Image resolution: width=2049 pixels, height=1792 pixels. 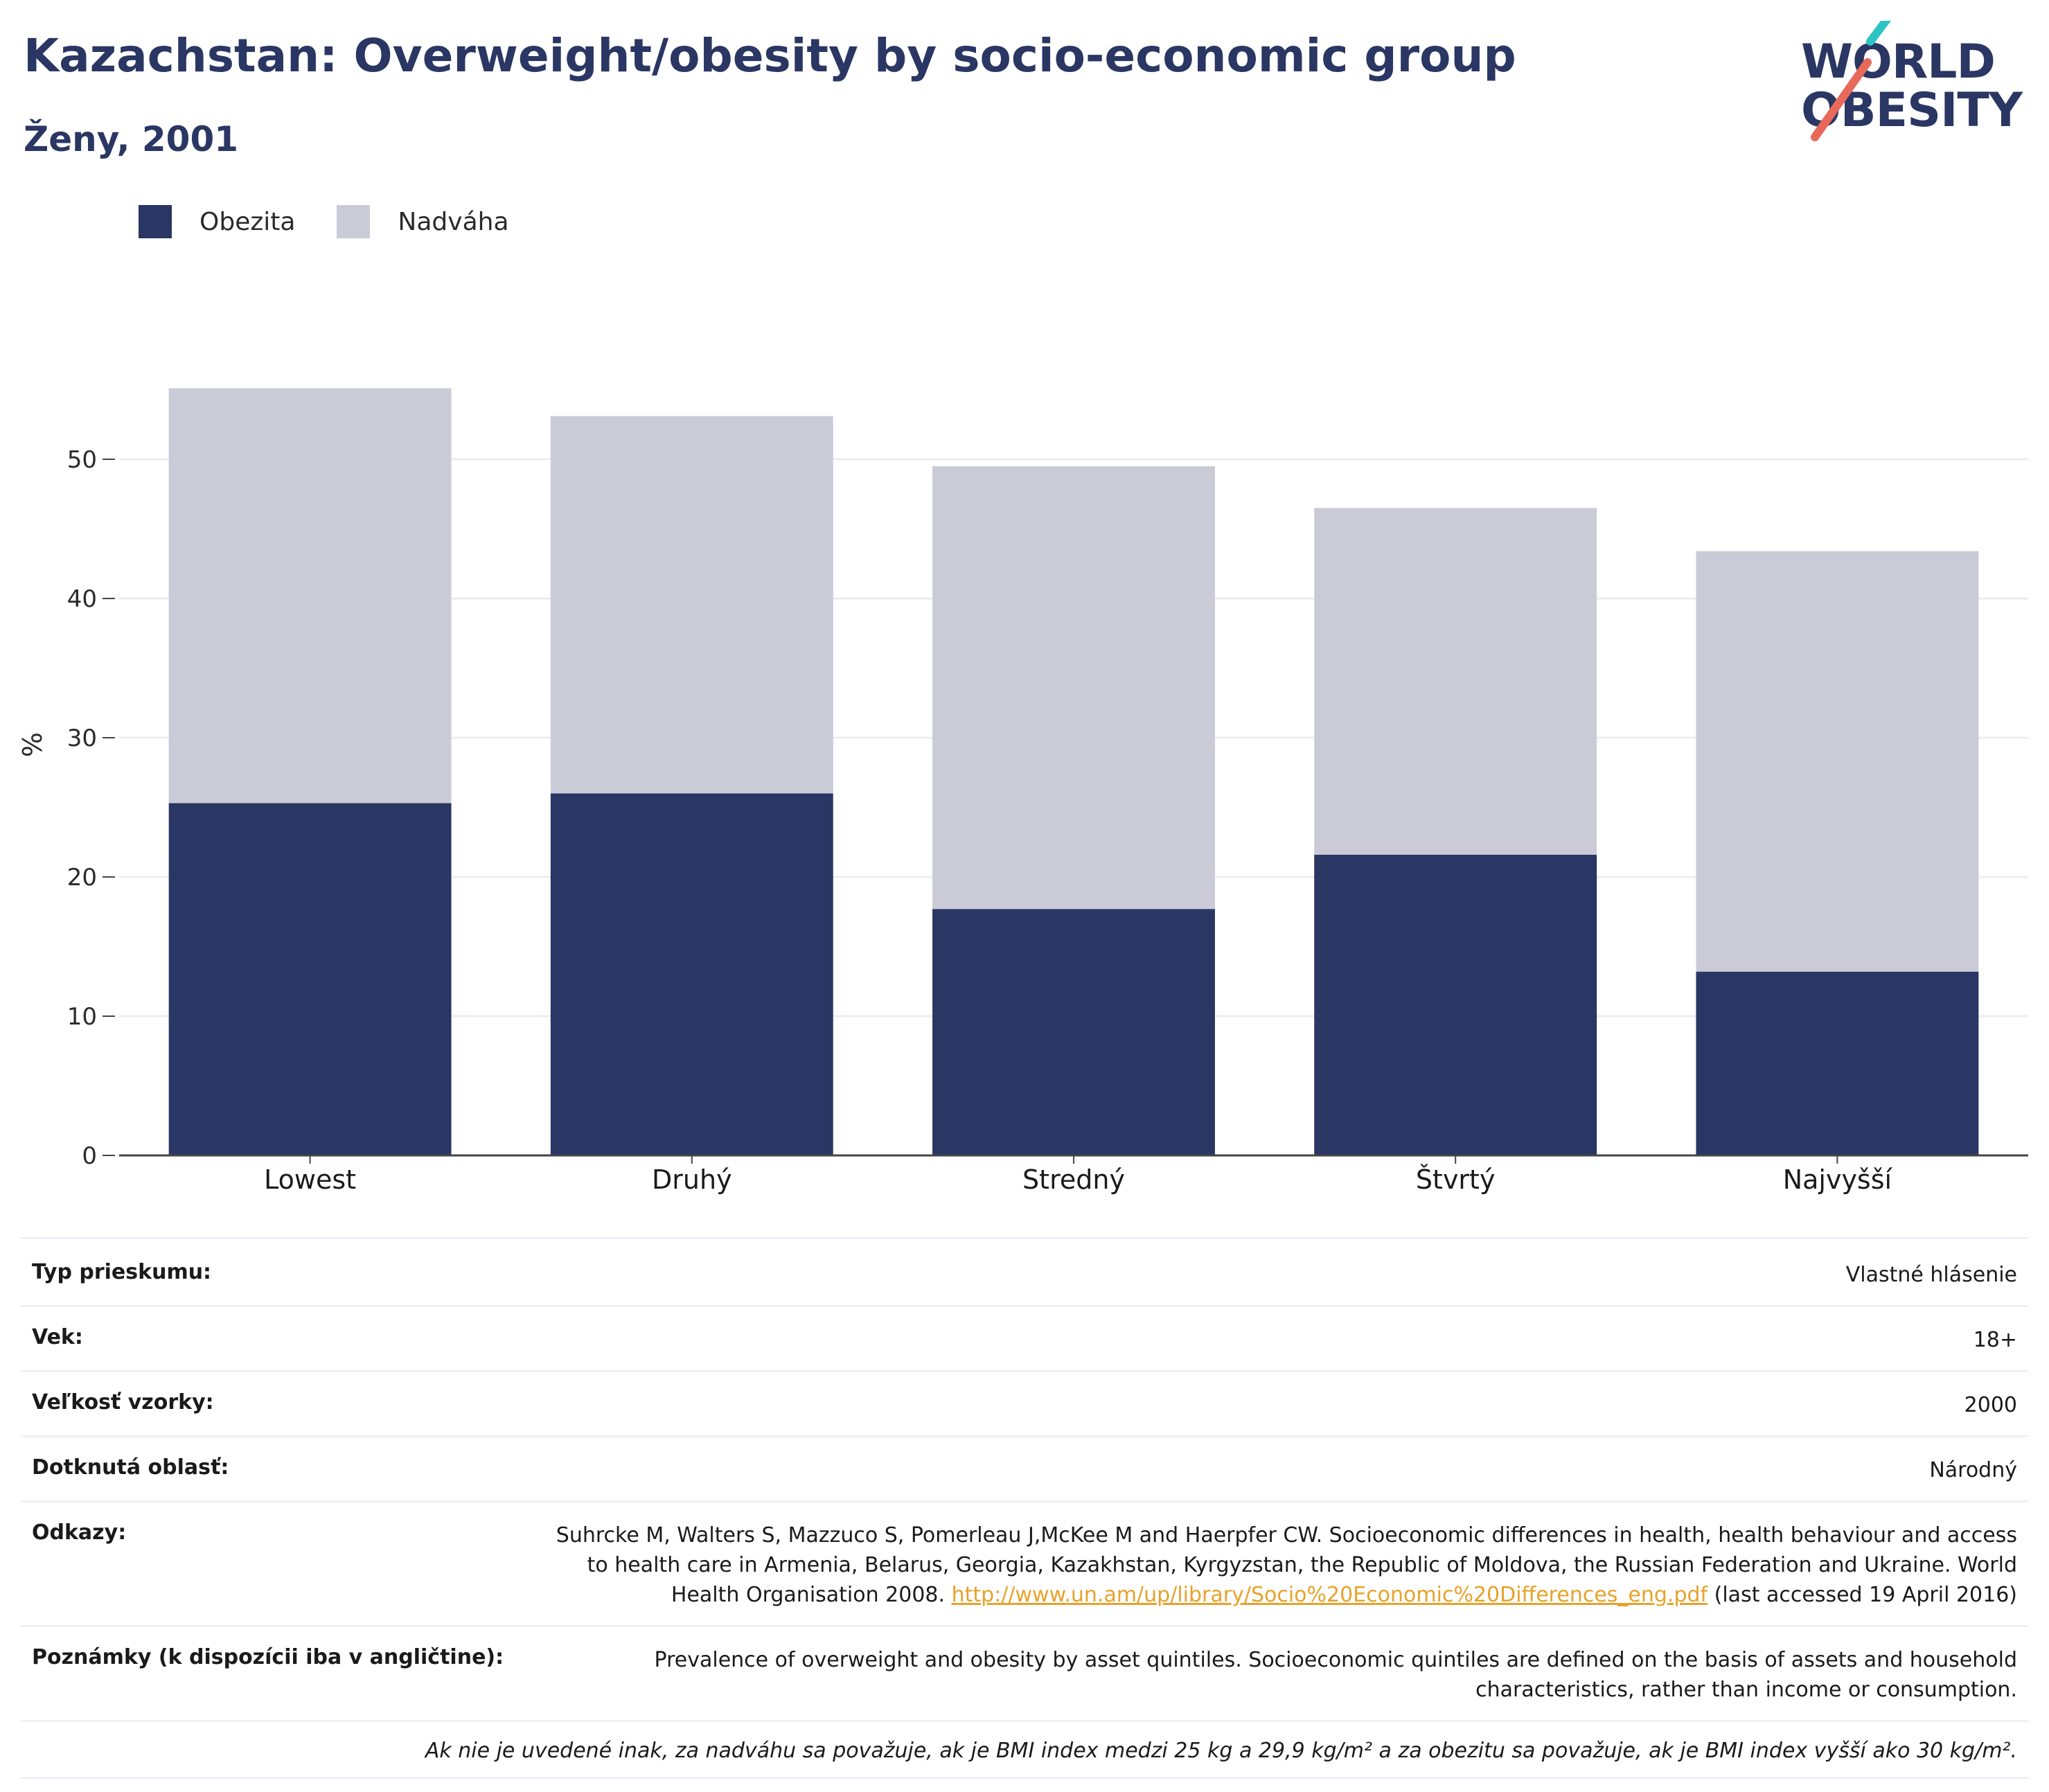 I want to click on legend-item-nadvaha: Nadváha, so click(x=423, y=221).